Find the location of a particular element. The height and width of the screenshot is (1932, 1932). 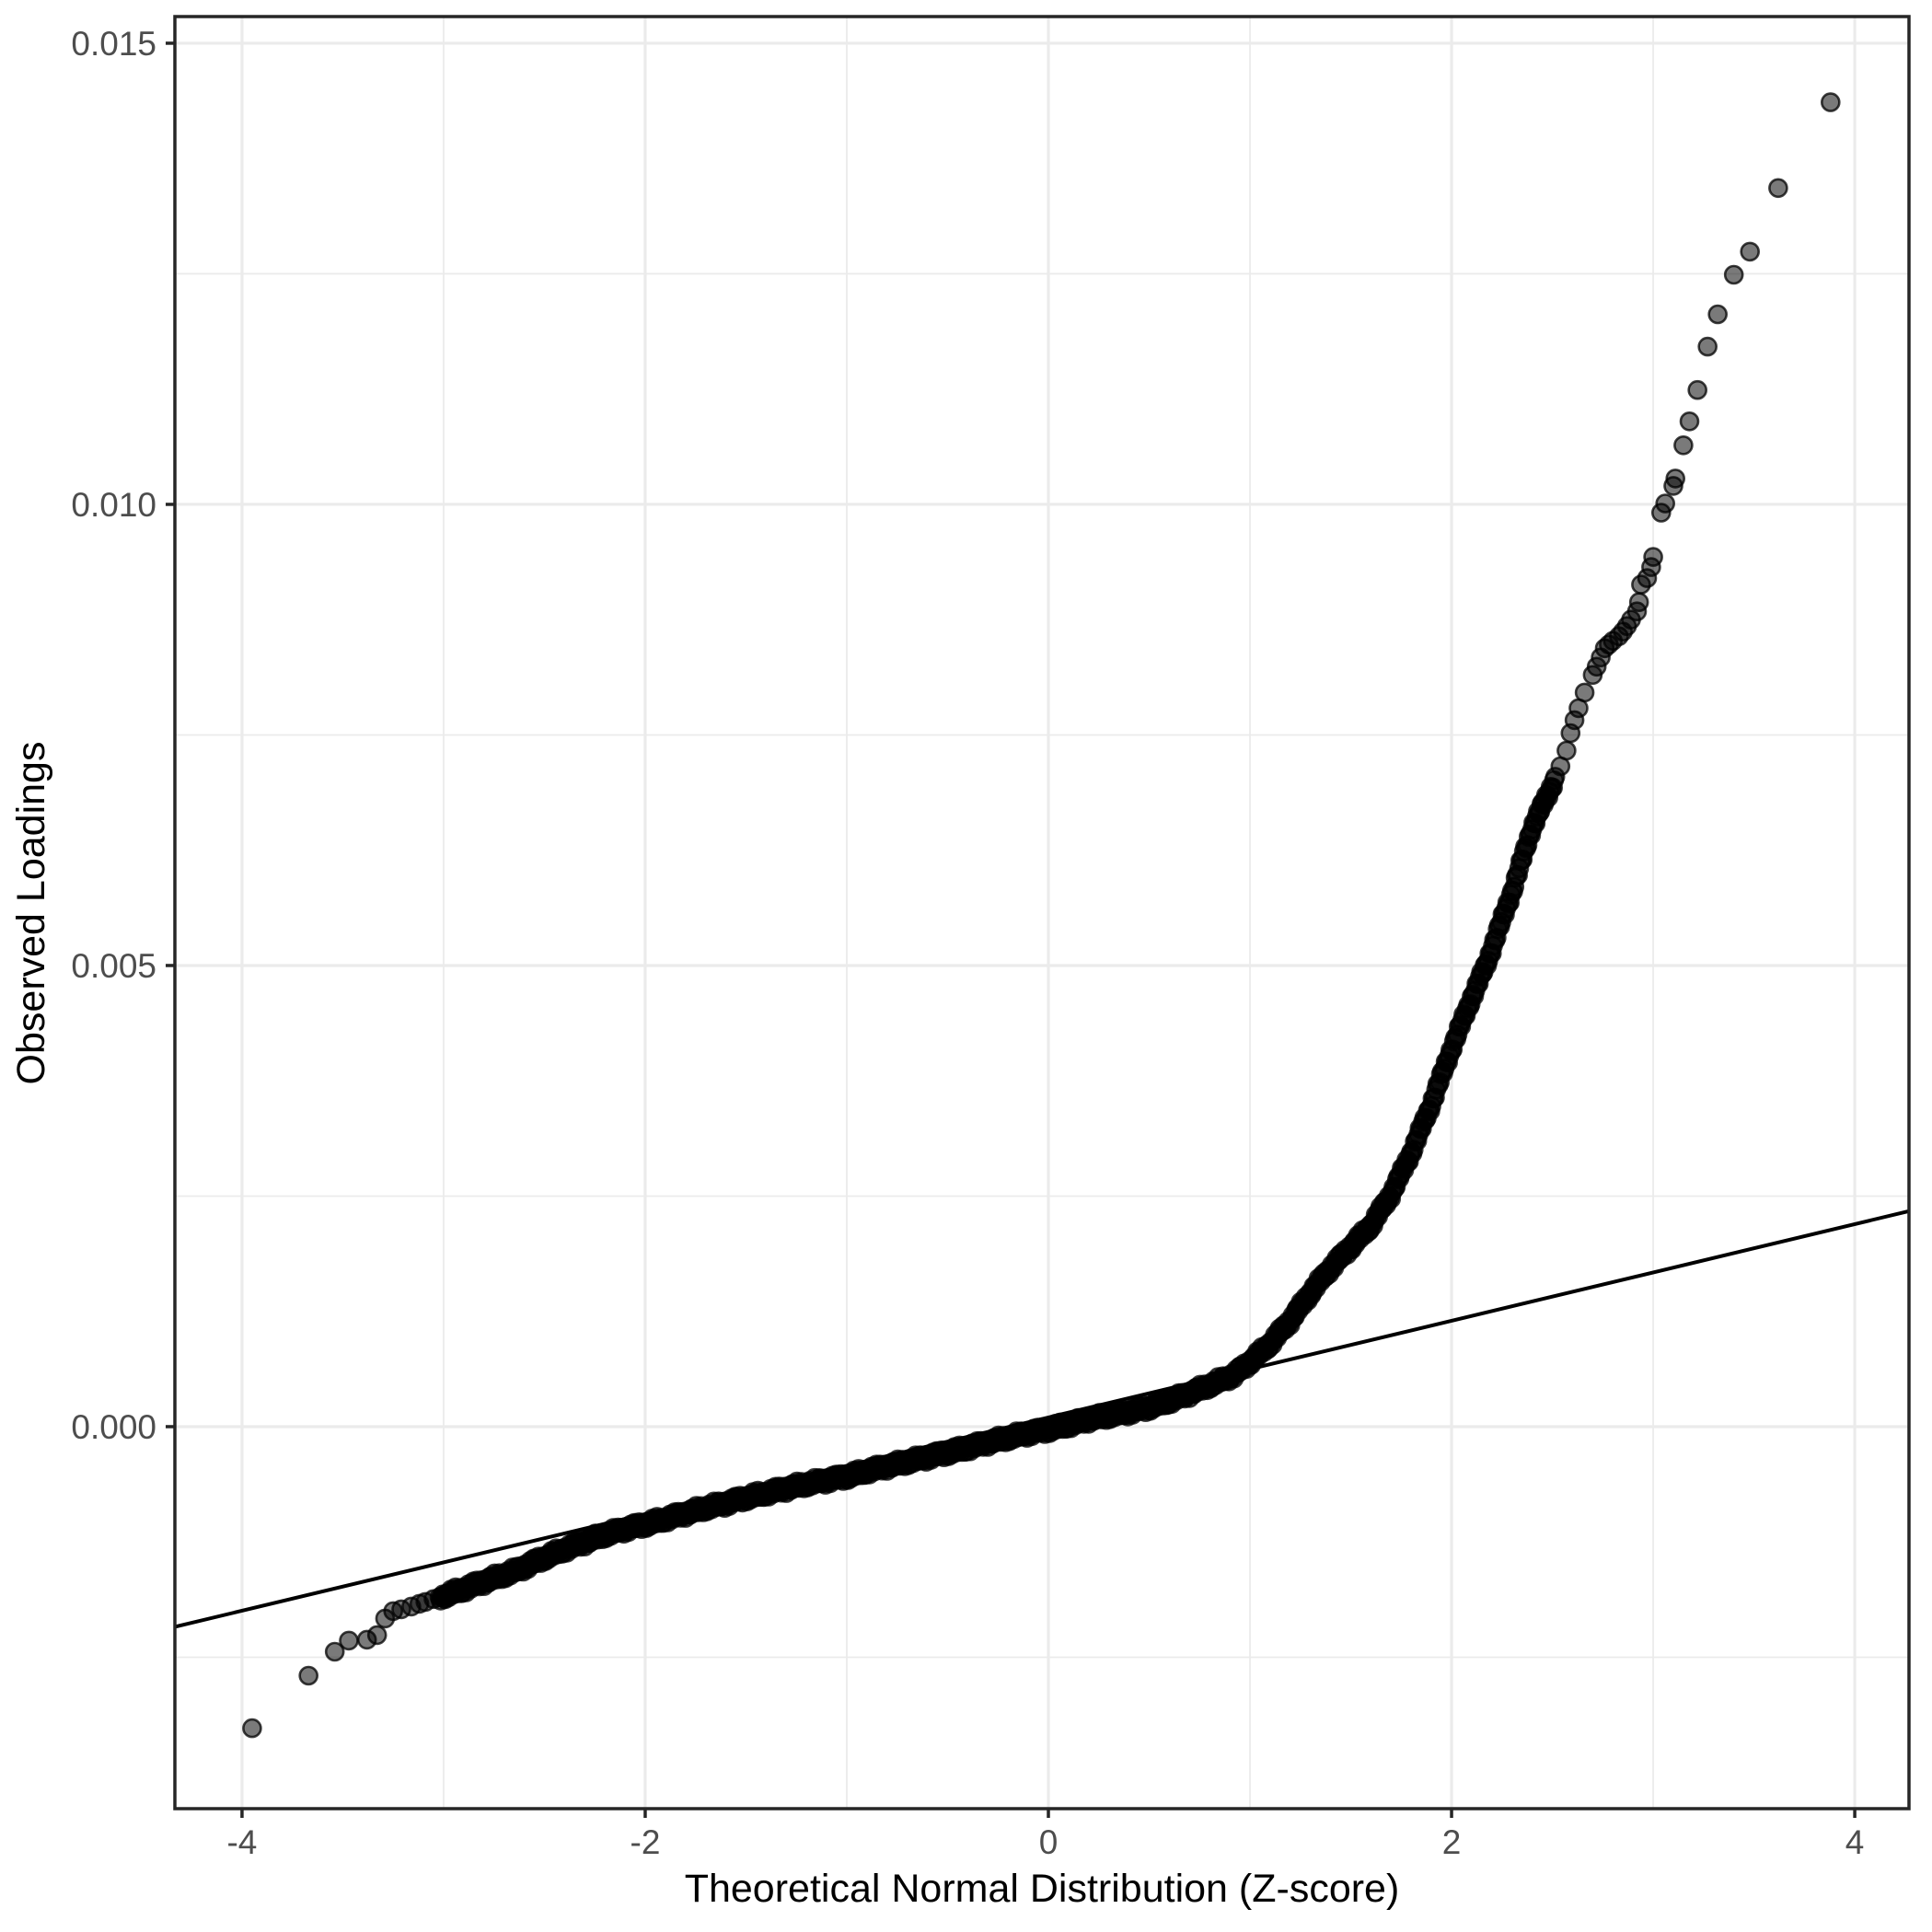

y-tick-label: 0.005 is located at coordinates (114, 966).